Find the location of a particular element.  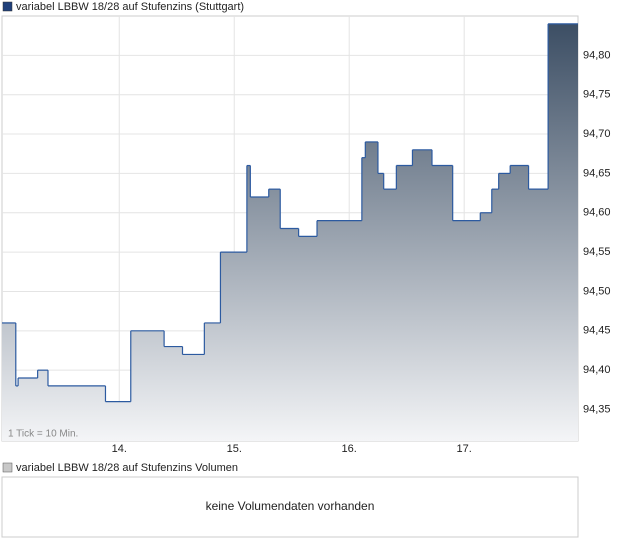

volume-panel is located at coordinates (290, 507).